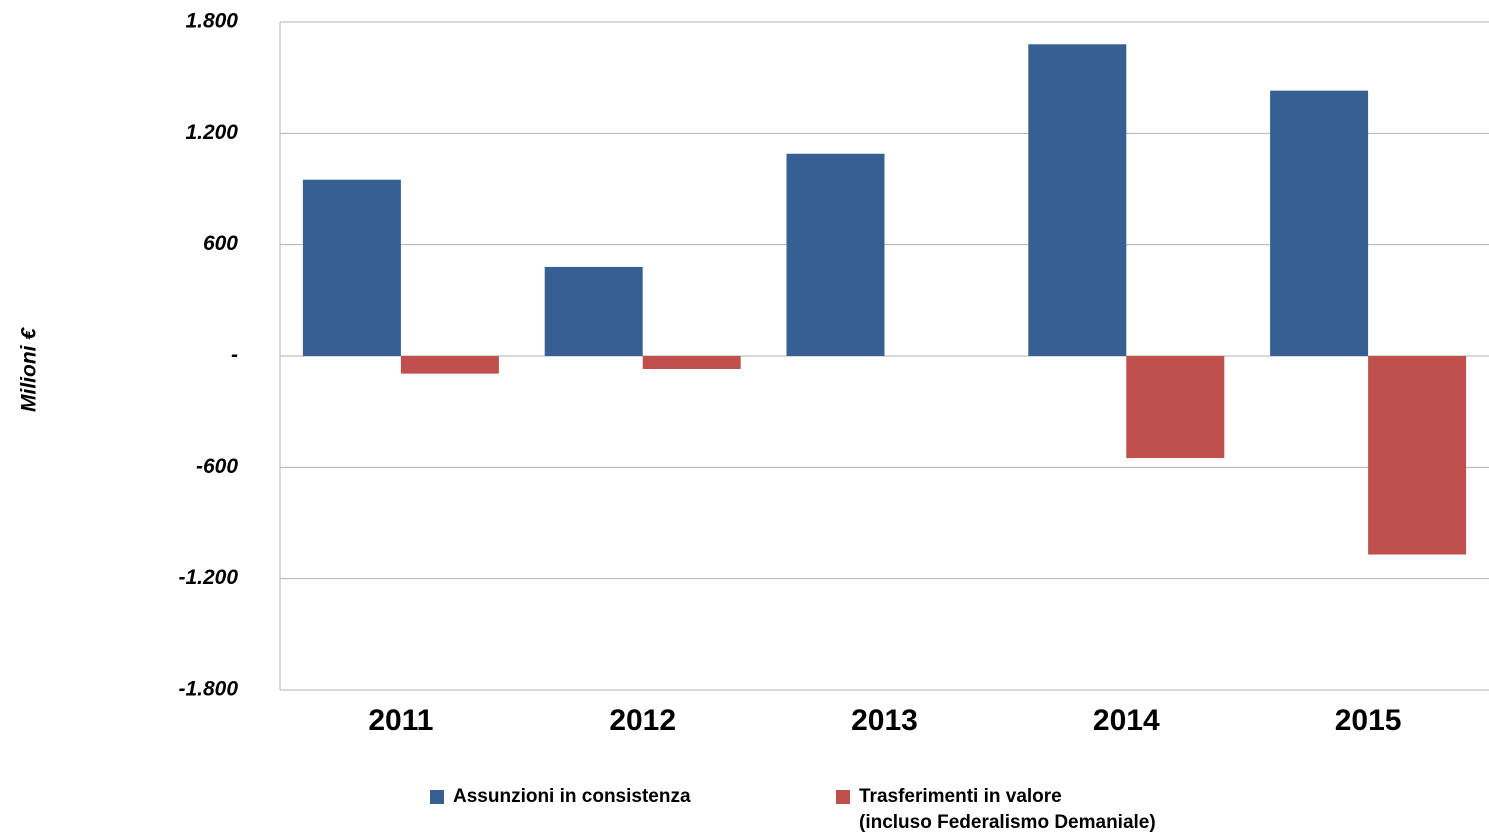 The image size is (1489, 836). I want to click on x-tick-label: 2012, so click(642, 720).